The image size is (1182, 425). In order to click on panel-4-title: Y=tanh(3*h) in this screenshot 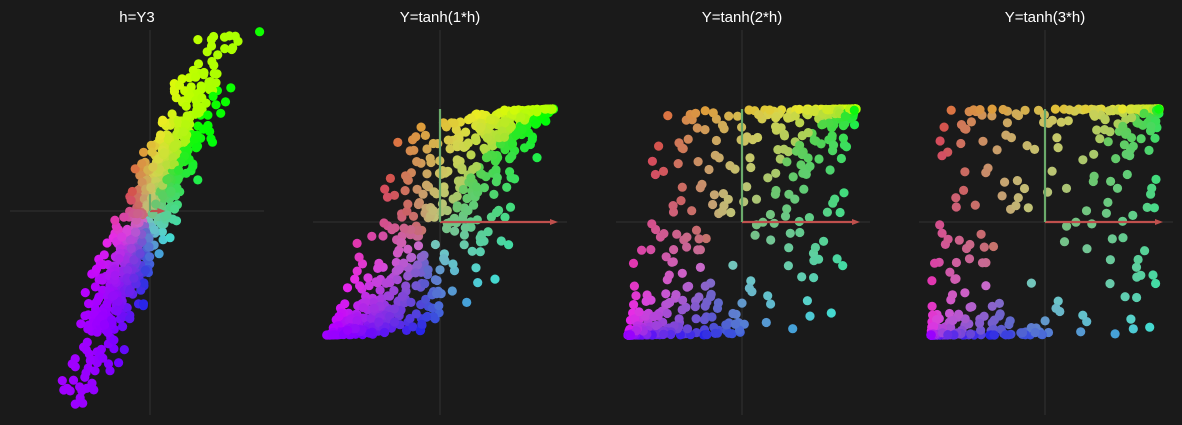, I will do `click(1045, 17)`.